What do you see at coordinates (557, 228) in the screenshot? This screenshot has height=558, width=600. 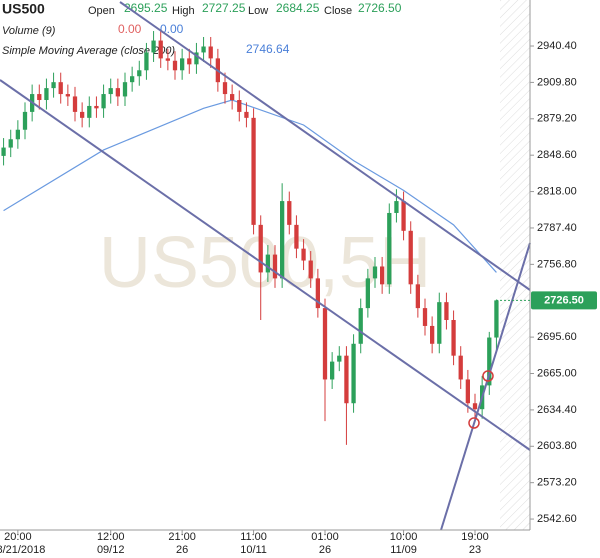 I see `y-tick-label: 2787.40` at bounding box center [557, 228].